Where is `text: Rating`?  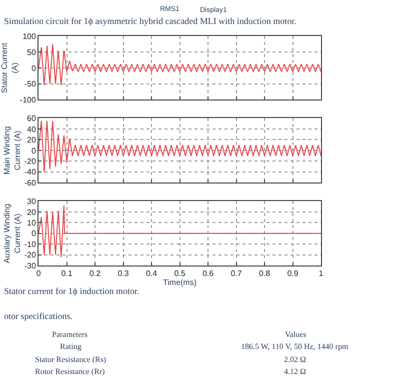 text: Rating is located at coordinates (71, 346).